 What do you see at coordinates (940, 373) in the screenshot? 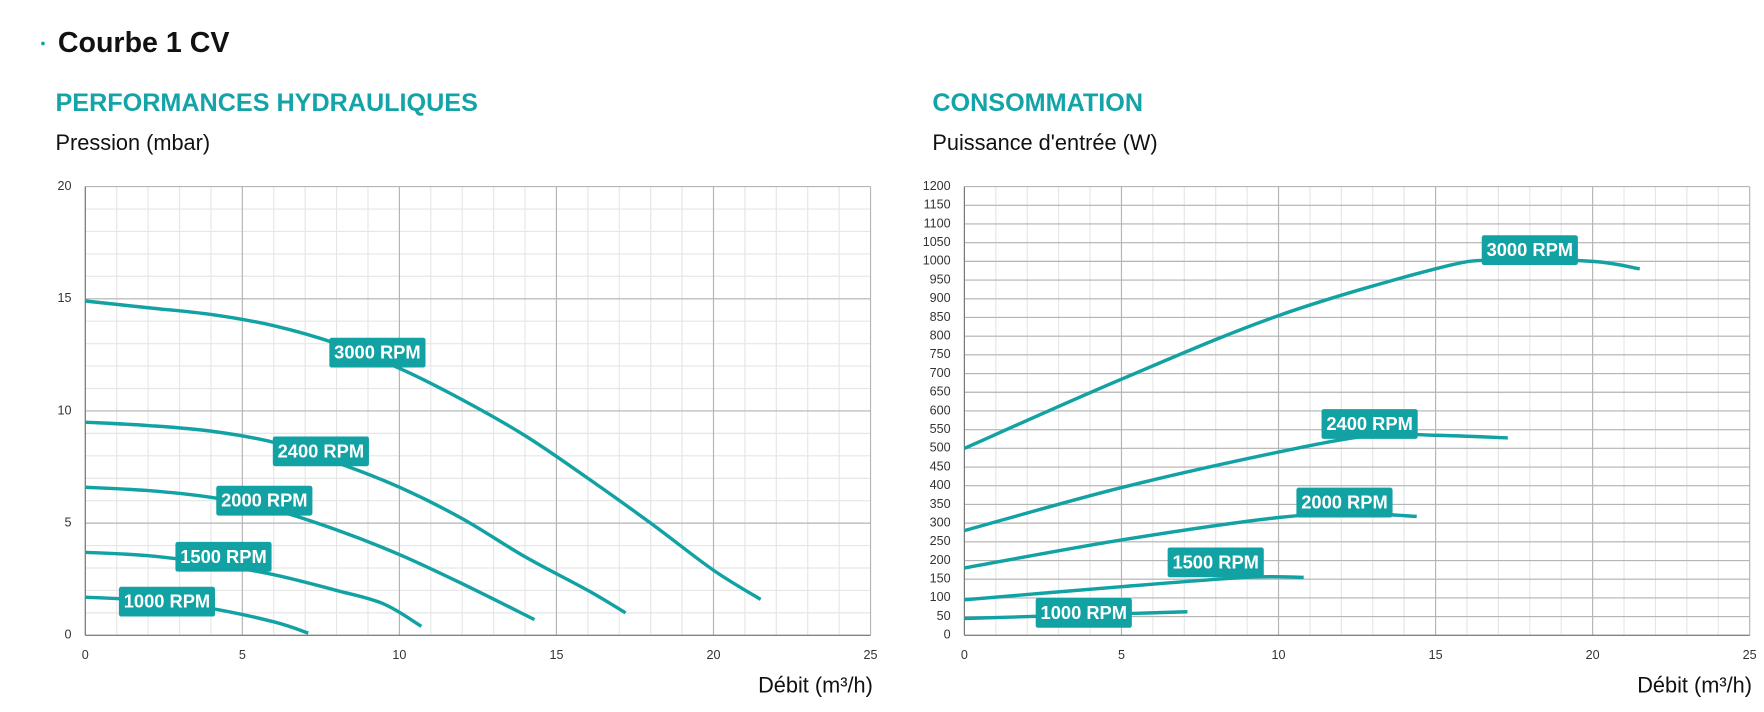
I see `y-tick-label: 700` at bounding box center [940, 373].